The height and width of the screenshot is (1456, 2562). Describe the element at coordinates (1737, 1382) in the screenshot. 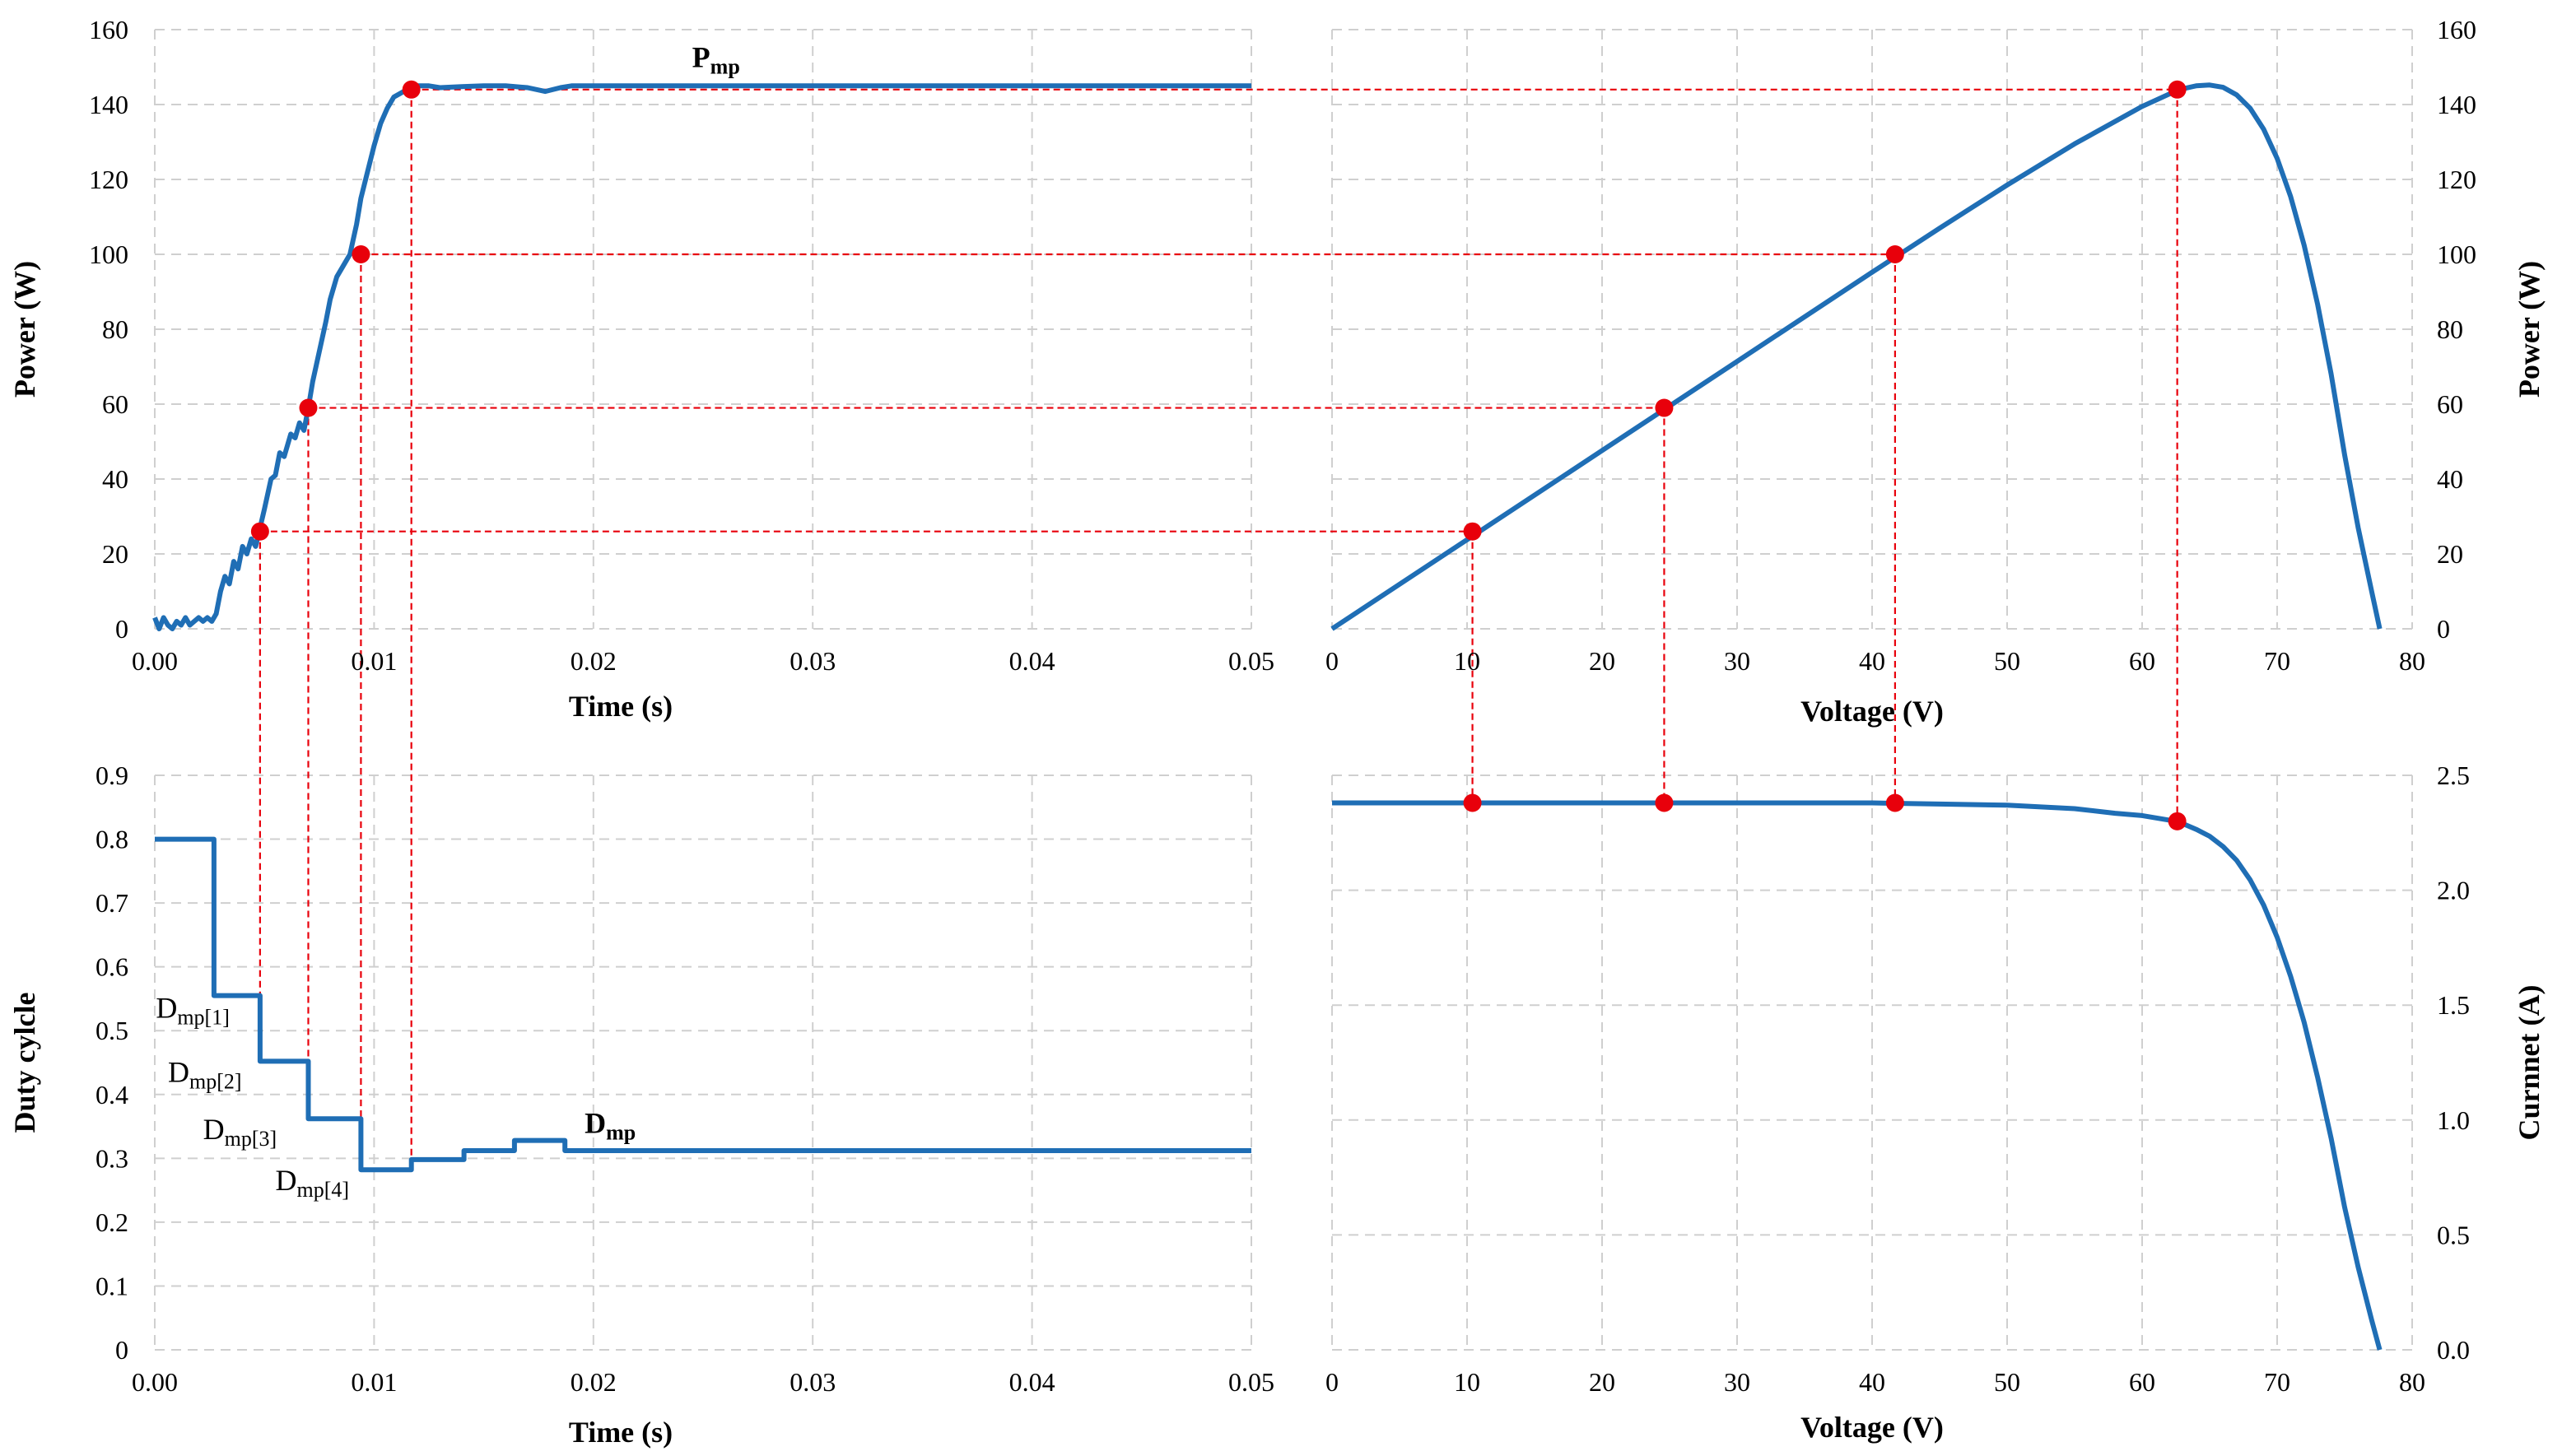

I see `br-x-tick-label: 30` at that location.